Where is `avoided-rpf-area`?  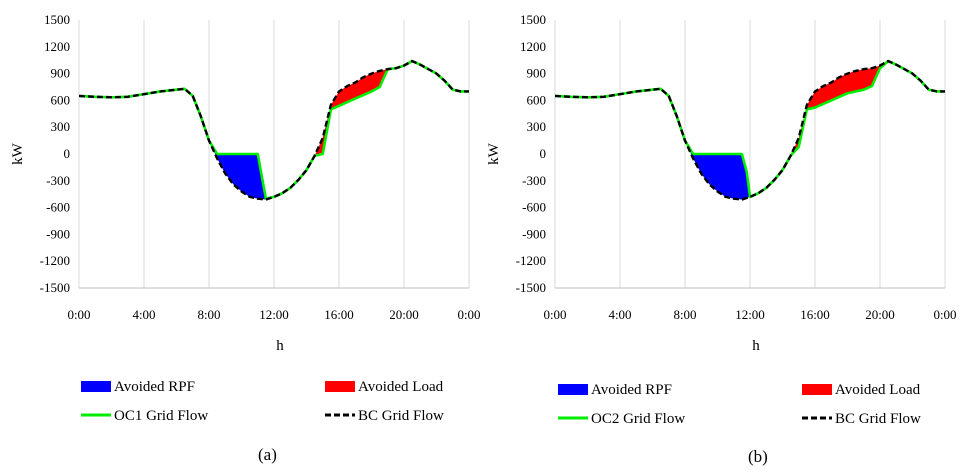
avoided-rpf-area is located at coordinates (717, 170).